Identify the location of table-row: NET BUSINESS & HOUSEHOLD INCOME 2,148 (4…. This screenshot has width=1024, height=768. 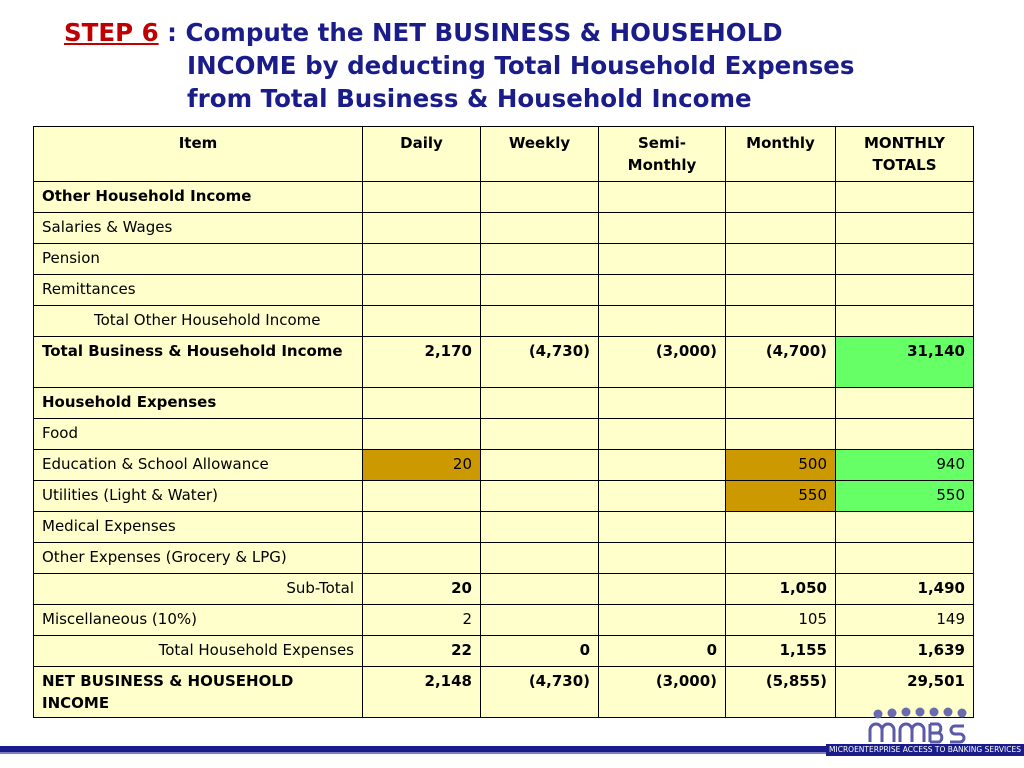
(503, 692).